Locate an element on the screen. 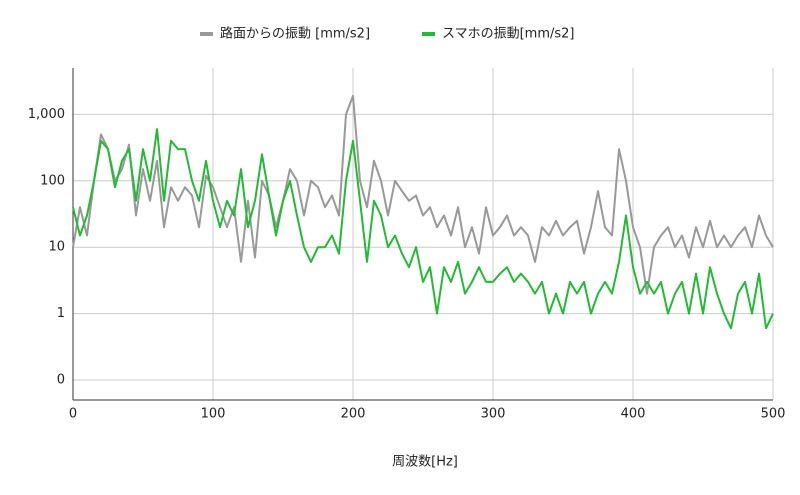  x-tick-label: 400 is located at coordinates (633, 414).